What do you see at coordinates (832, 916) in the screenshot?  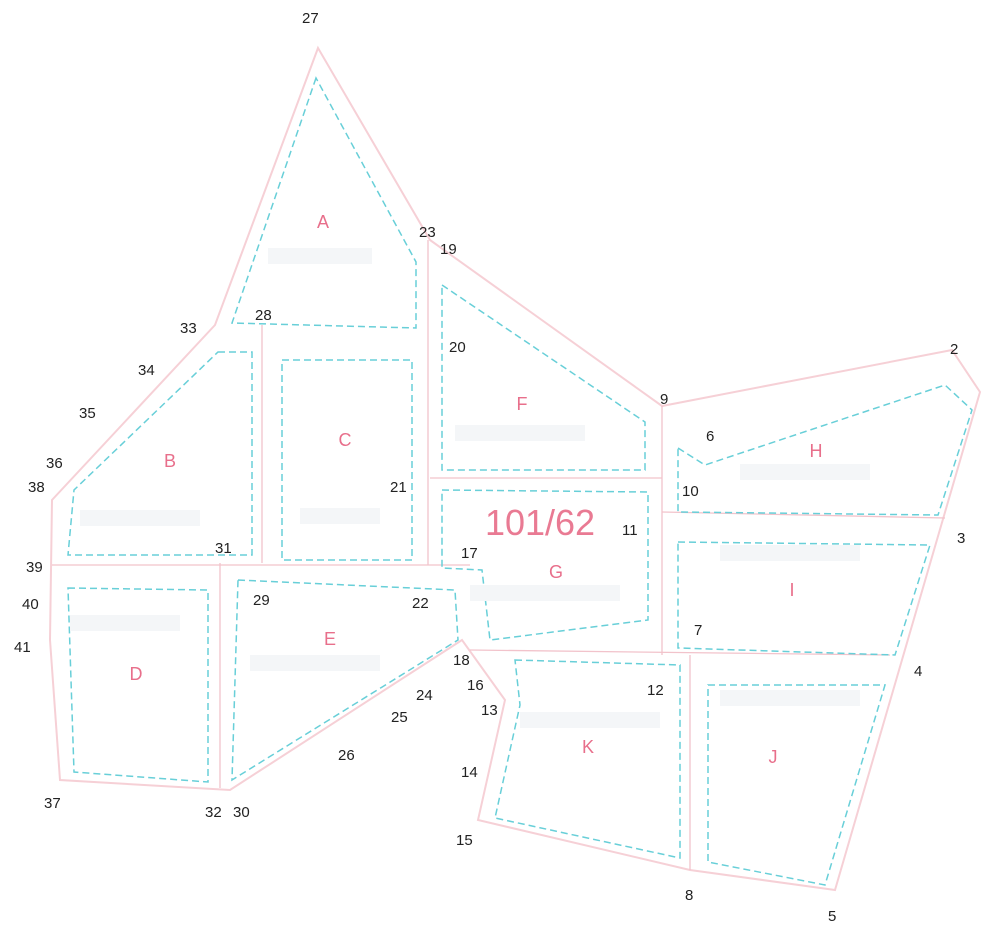 I see `vertex-label: 5` at bounding box center [832, 916].